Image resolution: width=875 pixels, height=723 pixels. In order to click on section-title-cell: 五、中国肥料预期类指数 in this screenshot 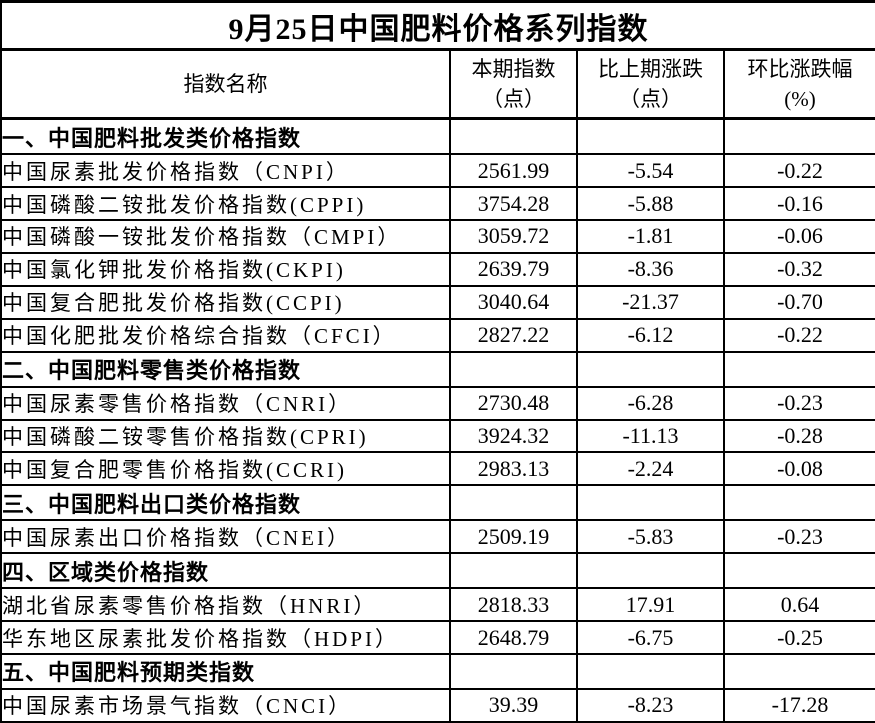, I will do `click(225, 671)`.